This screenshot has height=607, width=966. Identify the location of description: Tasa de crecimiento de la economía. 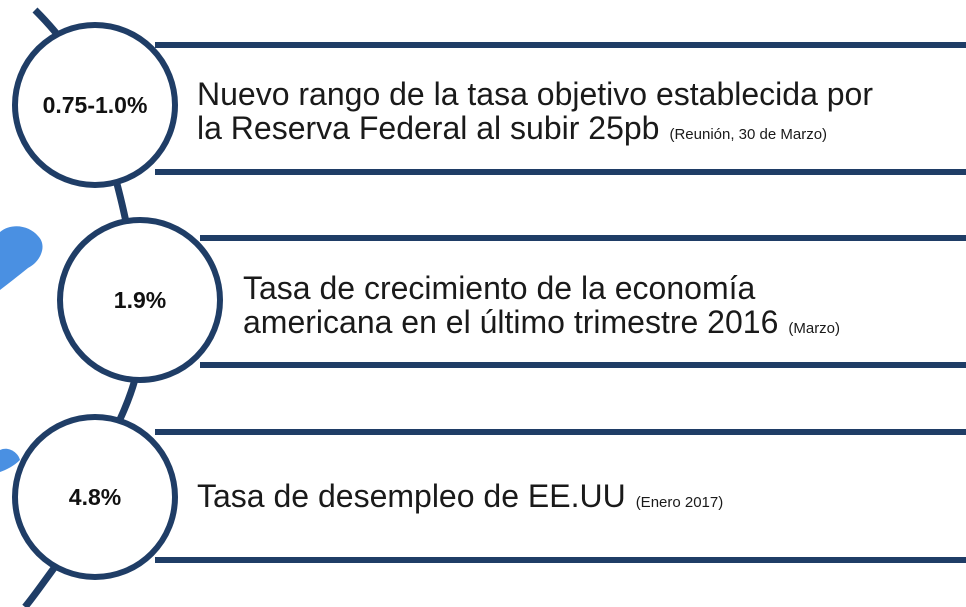
(499, 288).